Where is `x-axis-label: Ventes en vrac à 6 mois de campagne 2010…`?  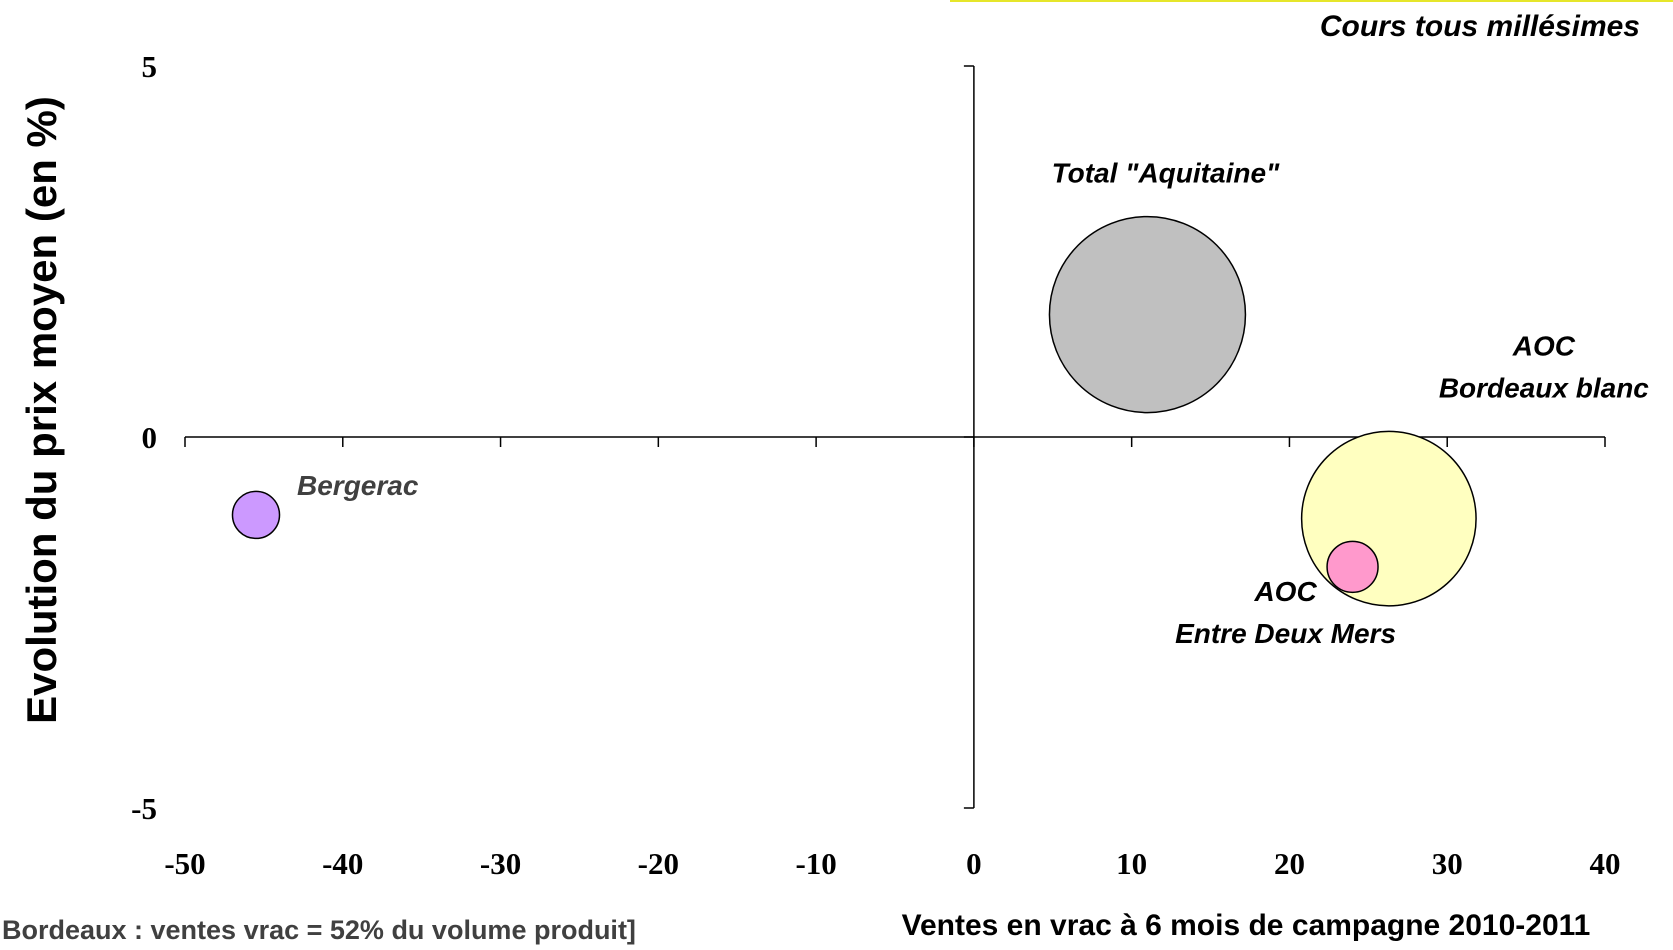 x-axis-label: Ventes en vrac à 6 mois de campagne 2010… is located at coordinates (1246, 925).